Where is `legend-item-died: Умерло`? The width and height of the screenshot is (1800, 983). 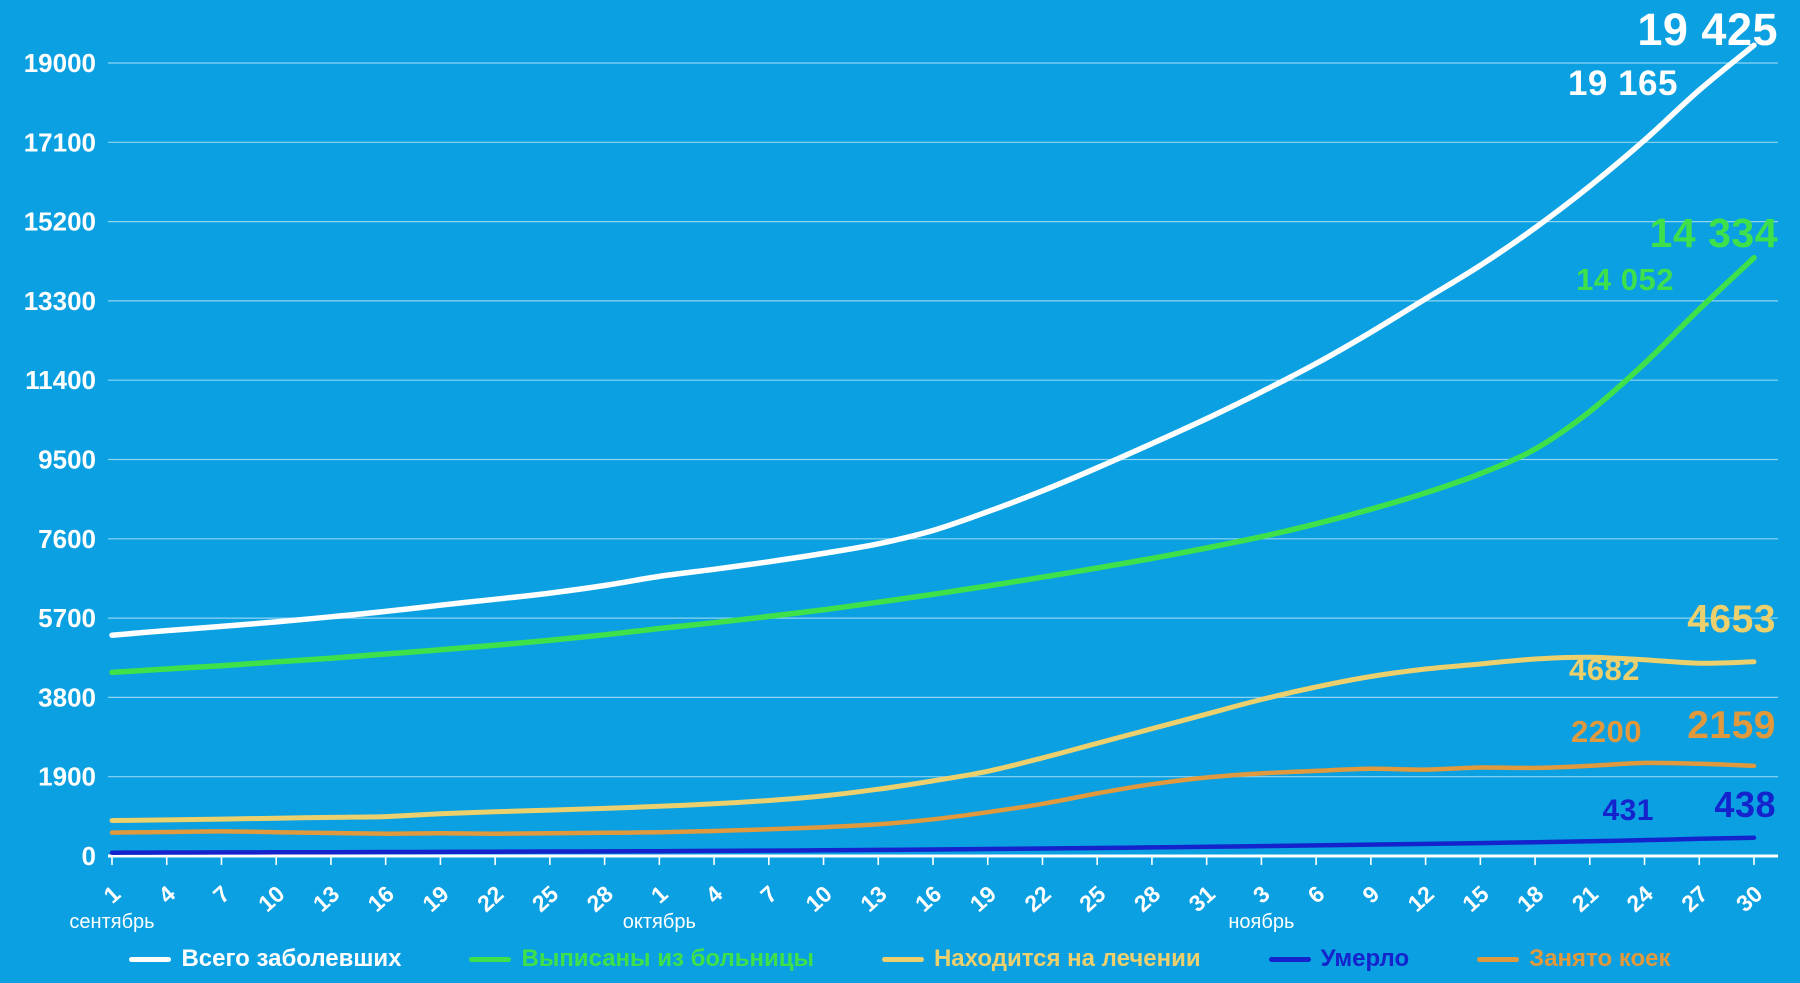
legend-item-died: Умерло is located at coordinates (1339, 959).